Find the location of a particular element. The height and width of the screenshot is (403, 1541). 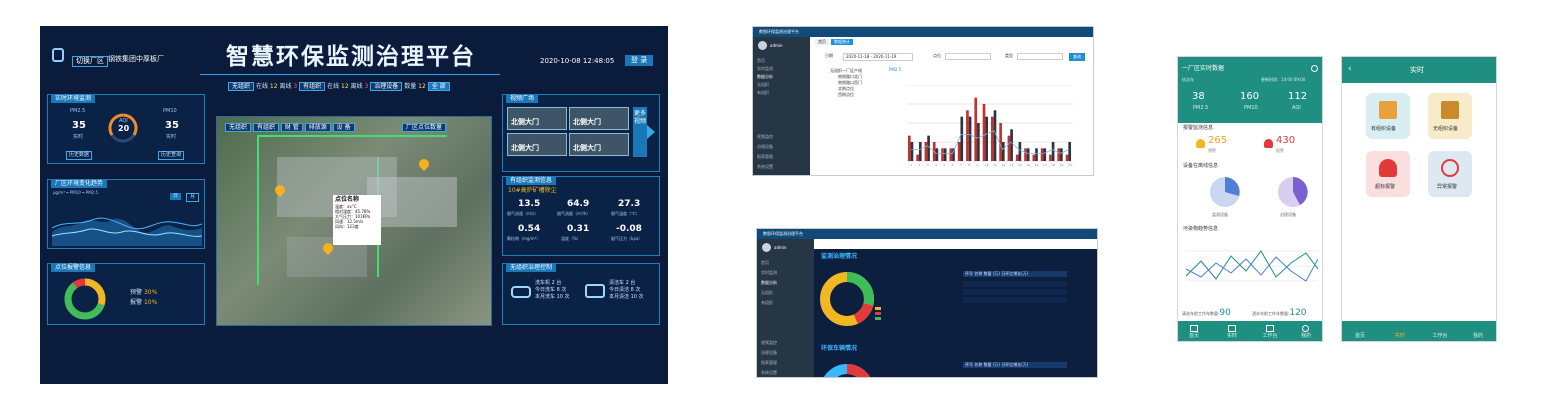

history-data-button: 历史数据 is located at coordinates (79, 155).